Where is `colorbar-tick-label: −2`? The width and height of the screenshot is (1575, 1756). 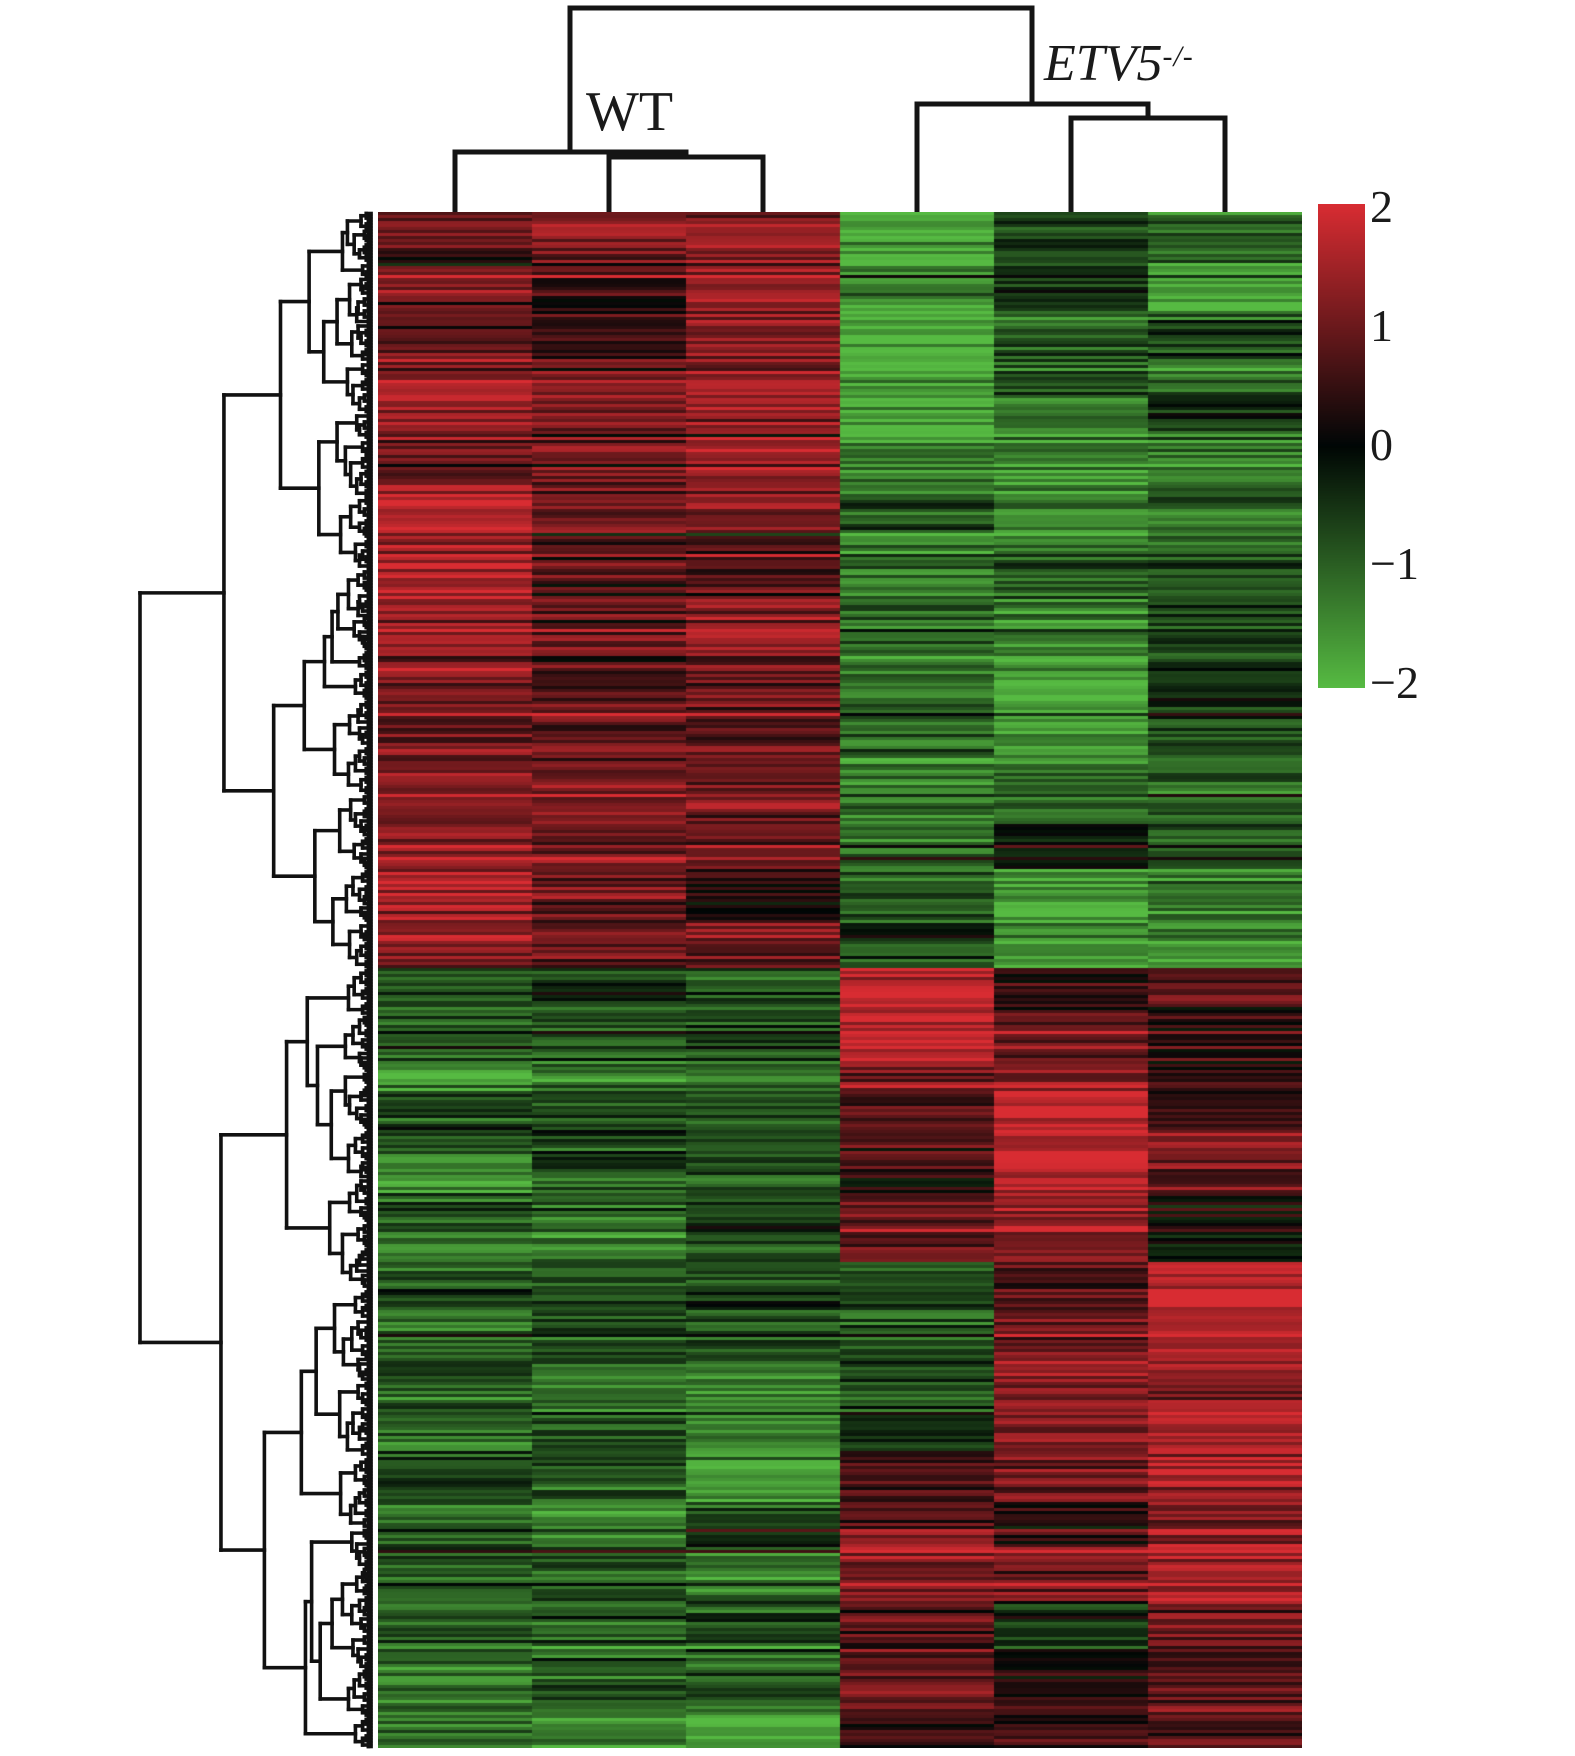
colorbar-tick-label: −2 is located at coordinates (1394, 682).